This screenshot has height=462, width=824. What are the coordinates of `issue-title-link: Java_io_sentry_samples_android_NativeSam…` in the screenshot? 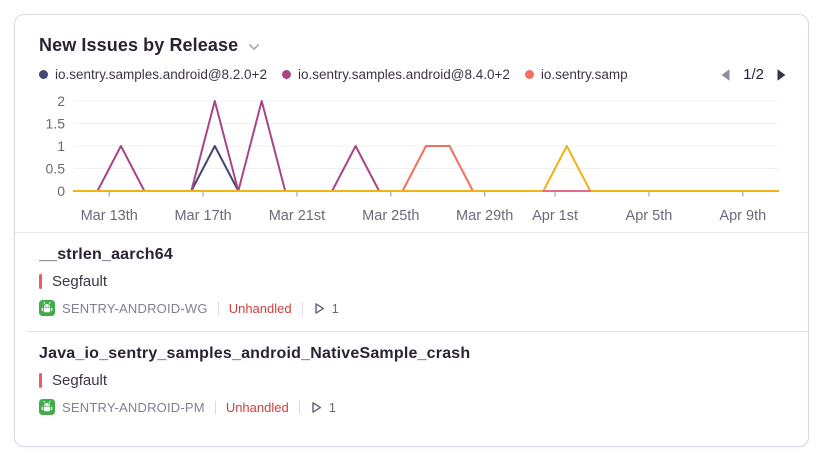 It's located at (255, 353).